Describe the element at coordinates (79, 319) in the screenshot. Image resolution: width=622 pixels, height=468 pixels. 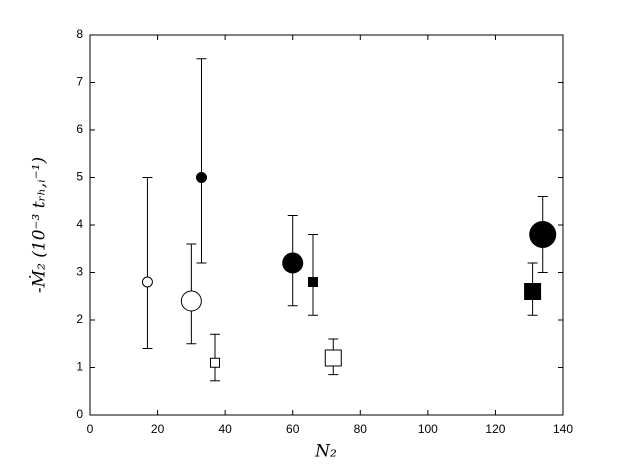
I see `y-tick-label: 2` at that location.